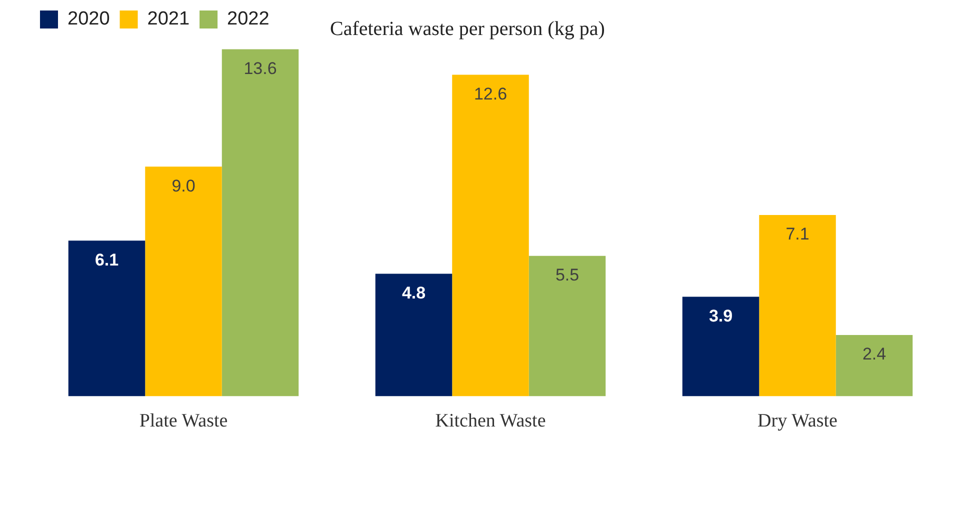 The image size is (971, 507). Describe the element at coordinates (89, 19) in the screenshot. I see `legend-label: 2020` at that location.